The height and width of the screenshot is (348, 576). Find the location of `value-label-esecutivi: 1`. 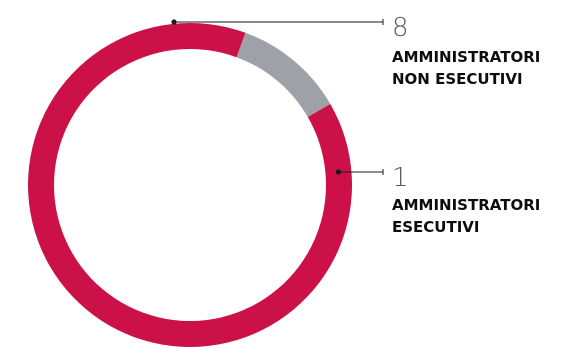

value-label-esecutivi: 1 is located at coordinates (400, 178).